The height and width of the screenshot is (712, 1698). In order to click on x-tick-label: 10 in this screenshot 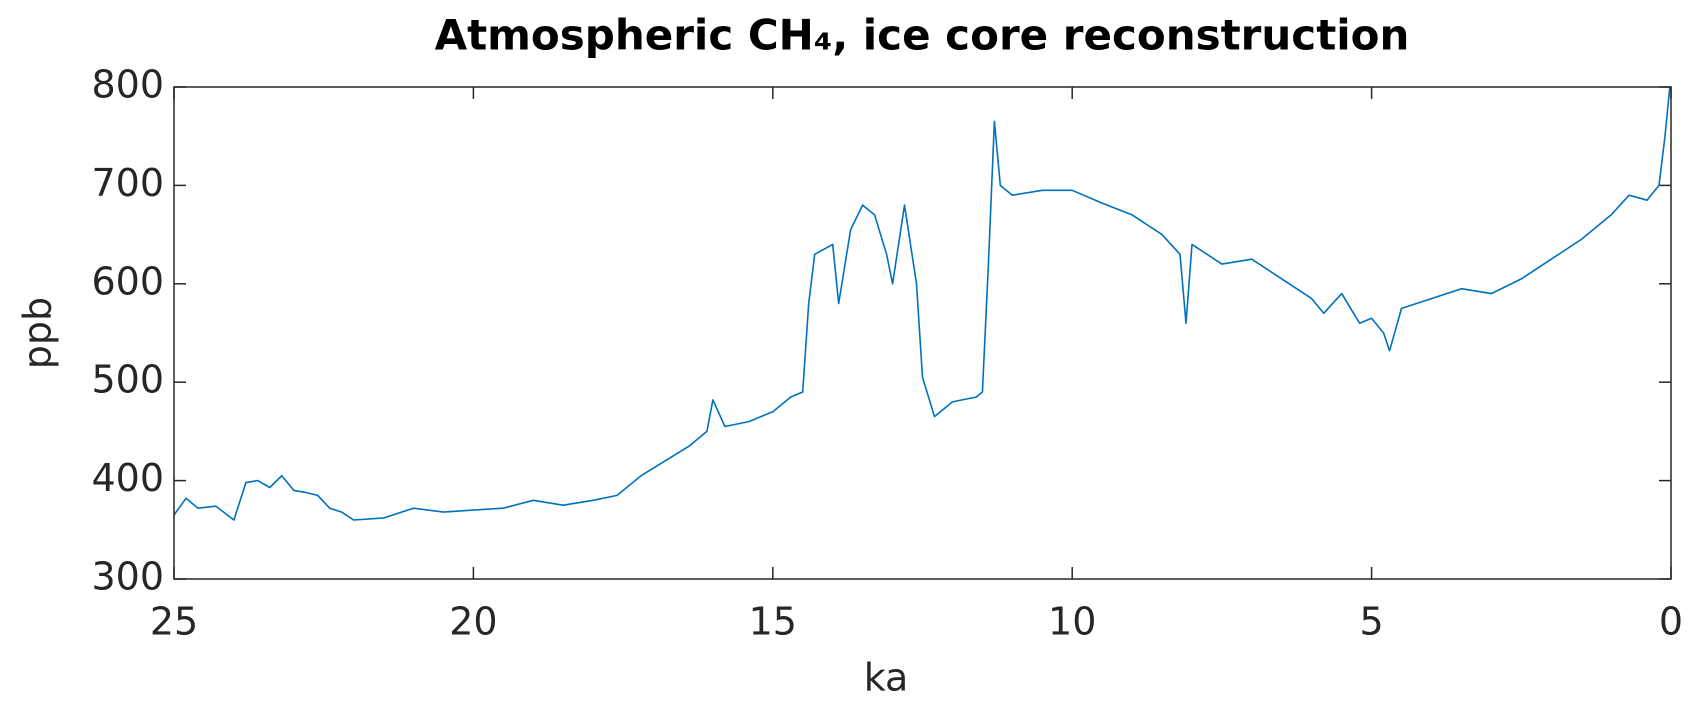, I will do `click(1072, 622)`.